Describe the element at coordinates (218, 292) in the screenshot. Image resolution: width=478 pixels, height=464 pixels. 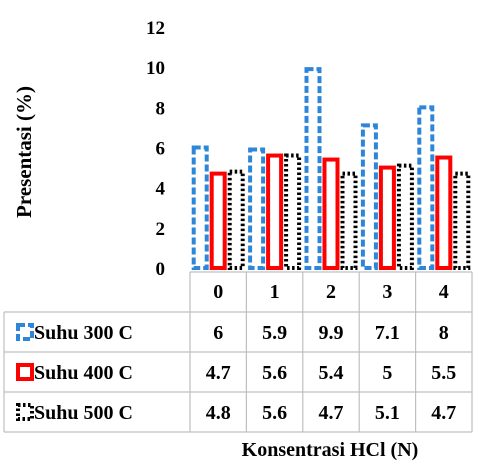
I see `x-tick-label: 0` at that location.